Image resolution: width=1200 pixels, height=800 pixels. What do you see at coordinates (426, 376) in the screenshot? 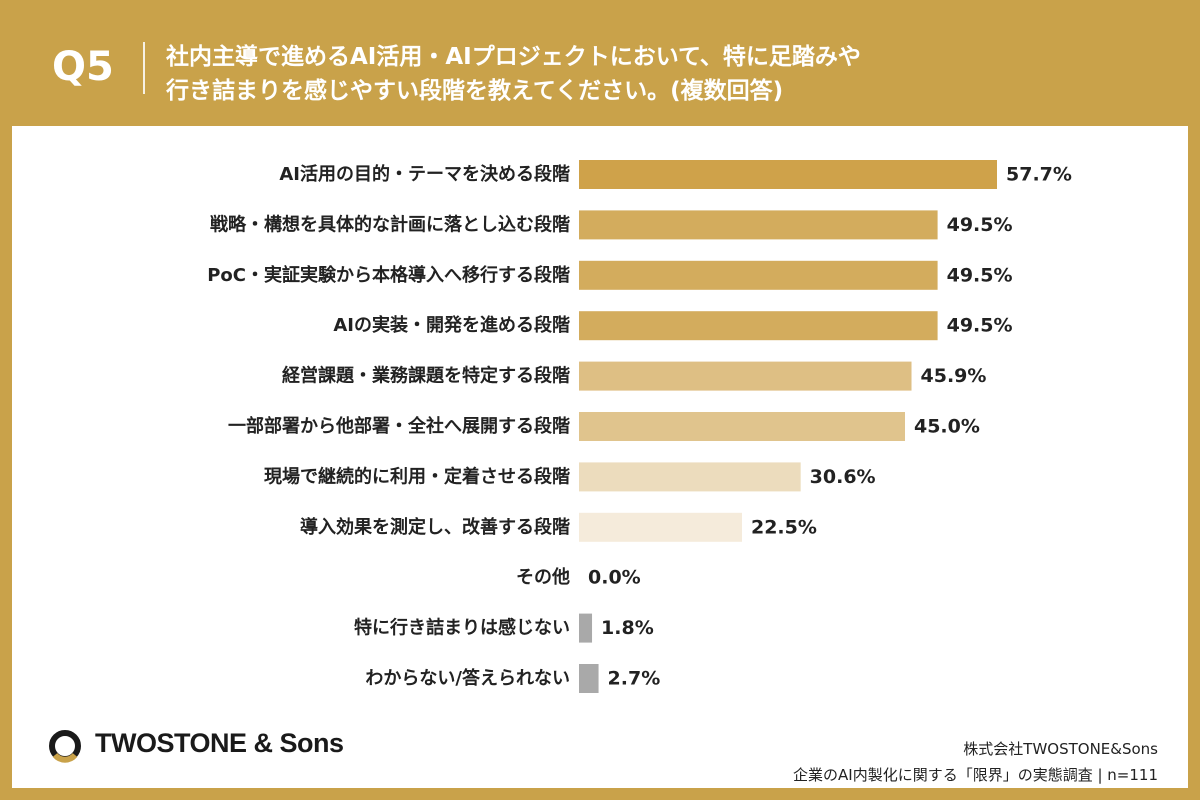
I see `category-label: 経営課題・業務課題を特定する段階` at bounding box center [426, 376].